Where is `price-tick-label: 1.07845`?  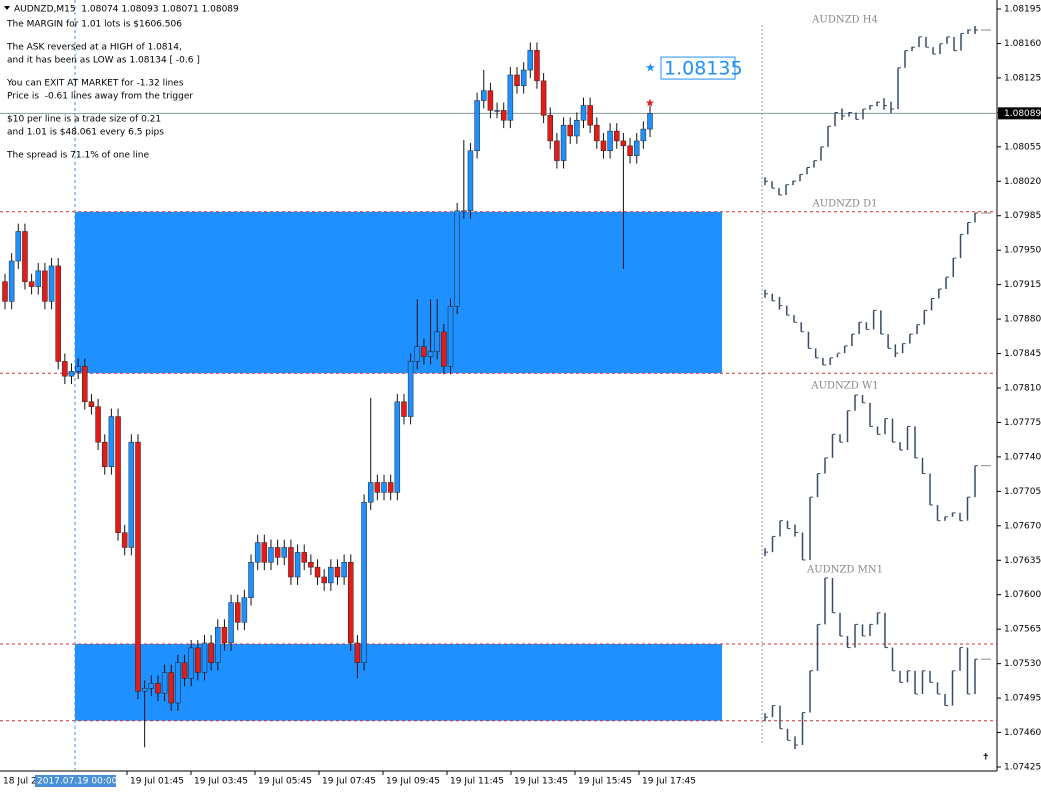 price-tick-label: 1.07845 is located at coordinates (1022, 354).